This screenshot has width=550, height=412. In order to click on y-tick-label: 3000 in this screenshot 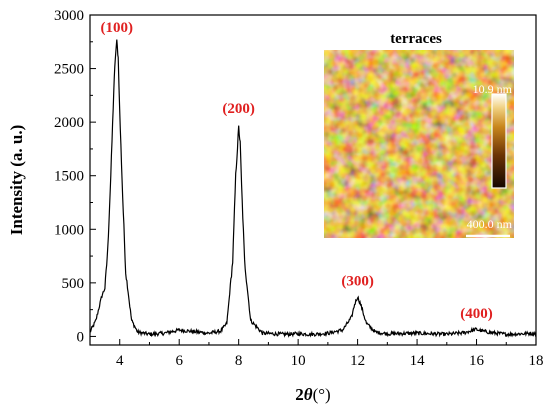, I will do `click(69, 16)`.